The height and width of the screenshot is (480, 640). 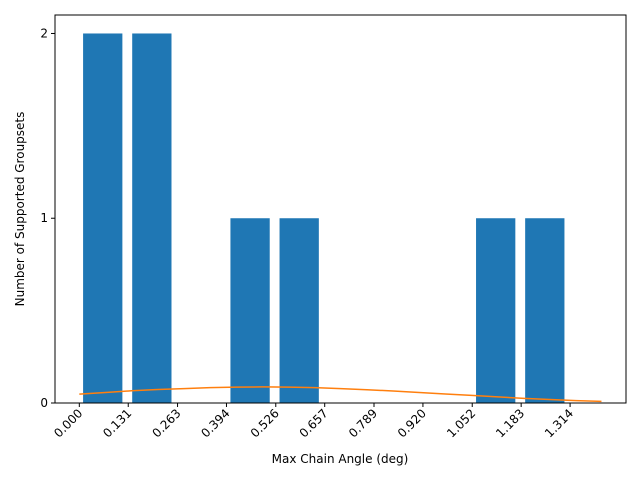 What do you see at coordinates (117, 423) in the screenshot?
I see `x-tick-label: 0.131` at bounding box center [117, 423].